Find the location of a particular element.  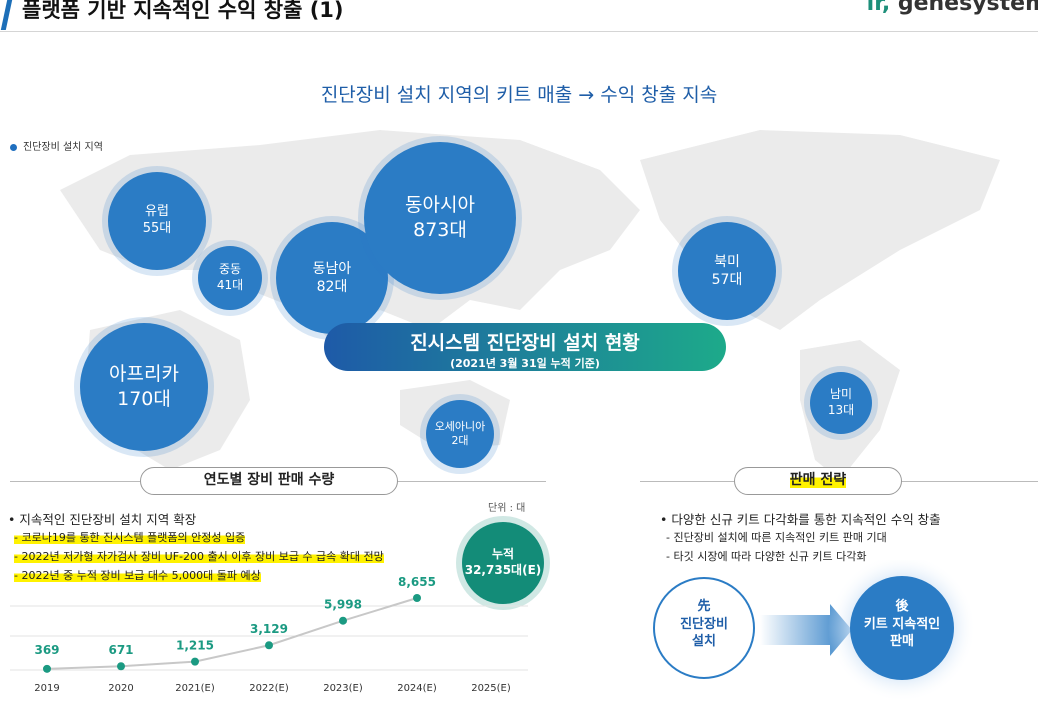

region-bubble-africa: 아프리카 170대 is located at coordinates (144, 387).